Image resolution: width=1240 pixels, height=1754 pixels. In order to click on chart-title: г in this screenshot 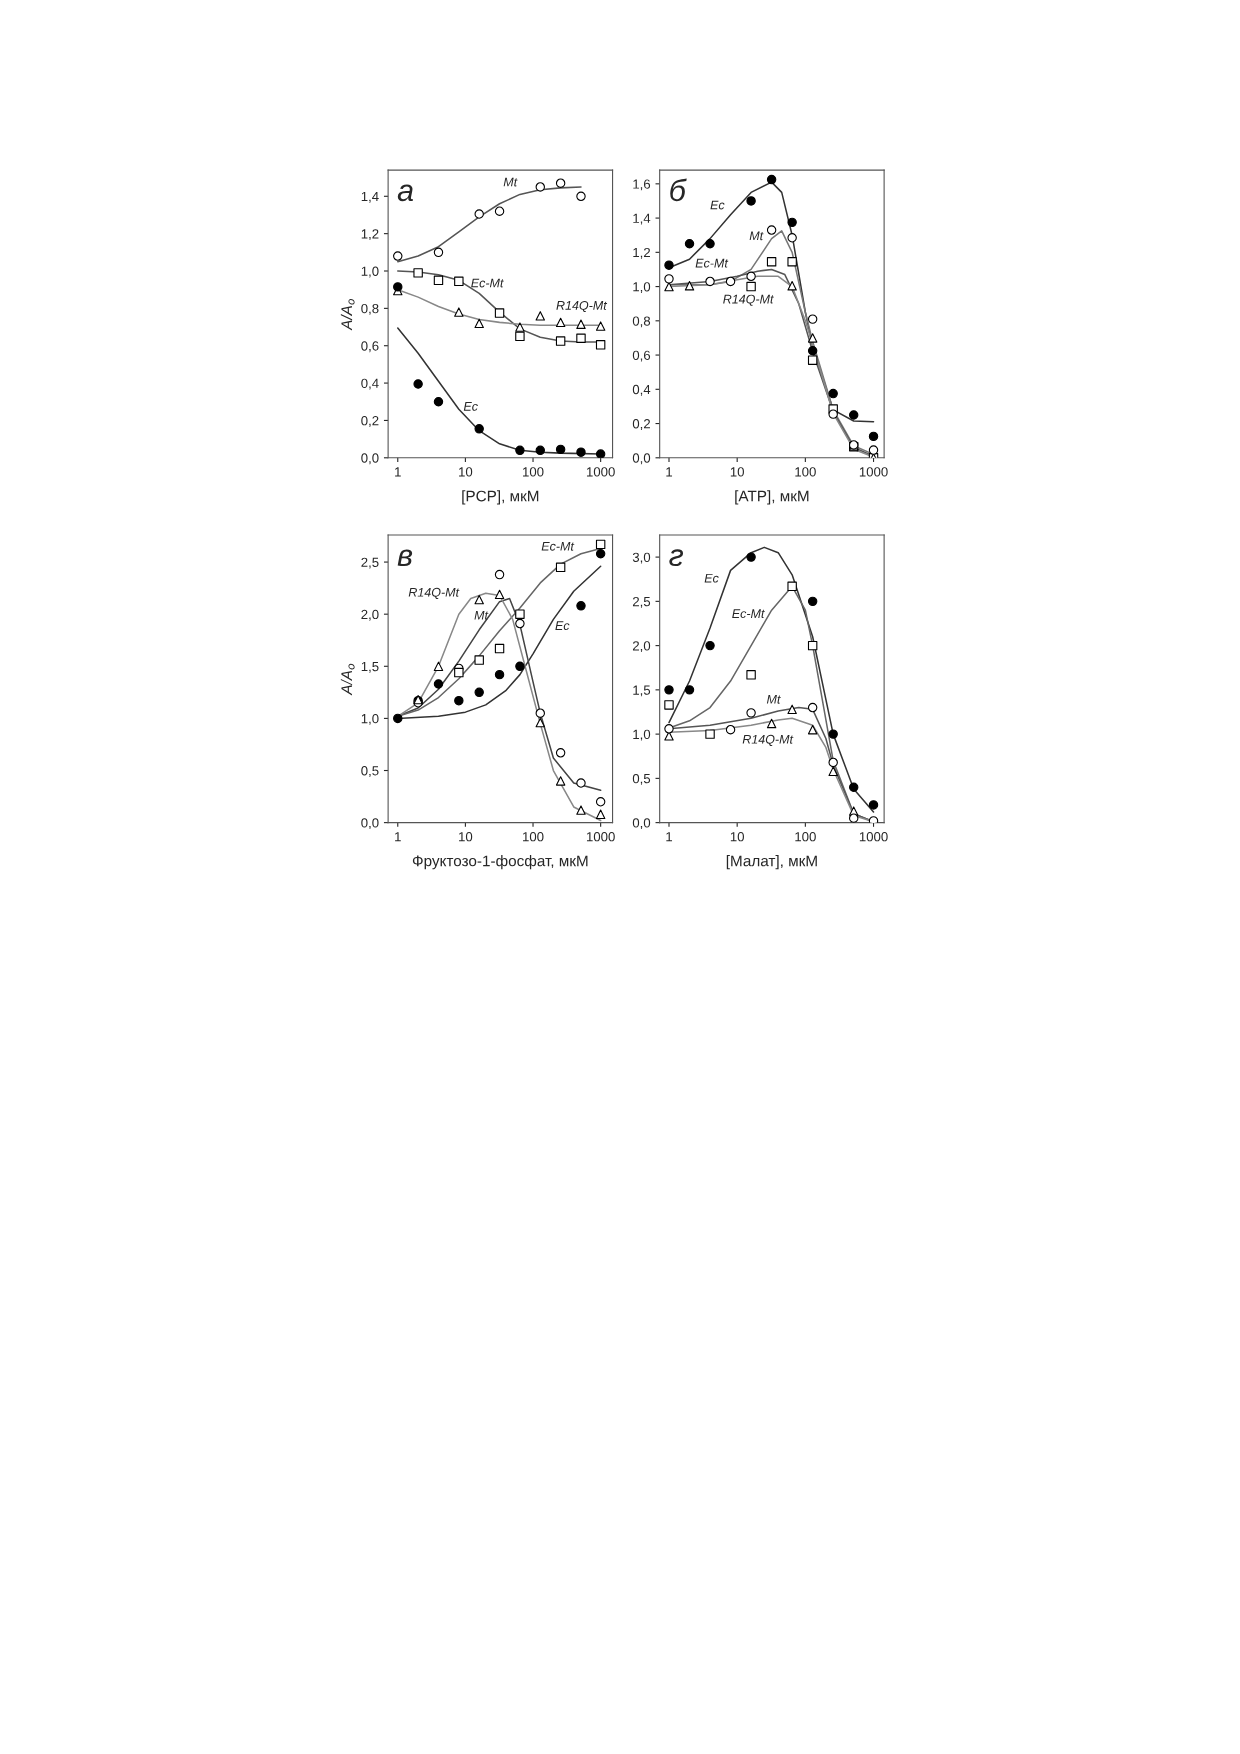, I will do `click(676, 558)`.